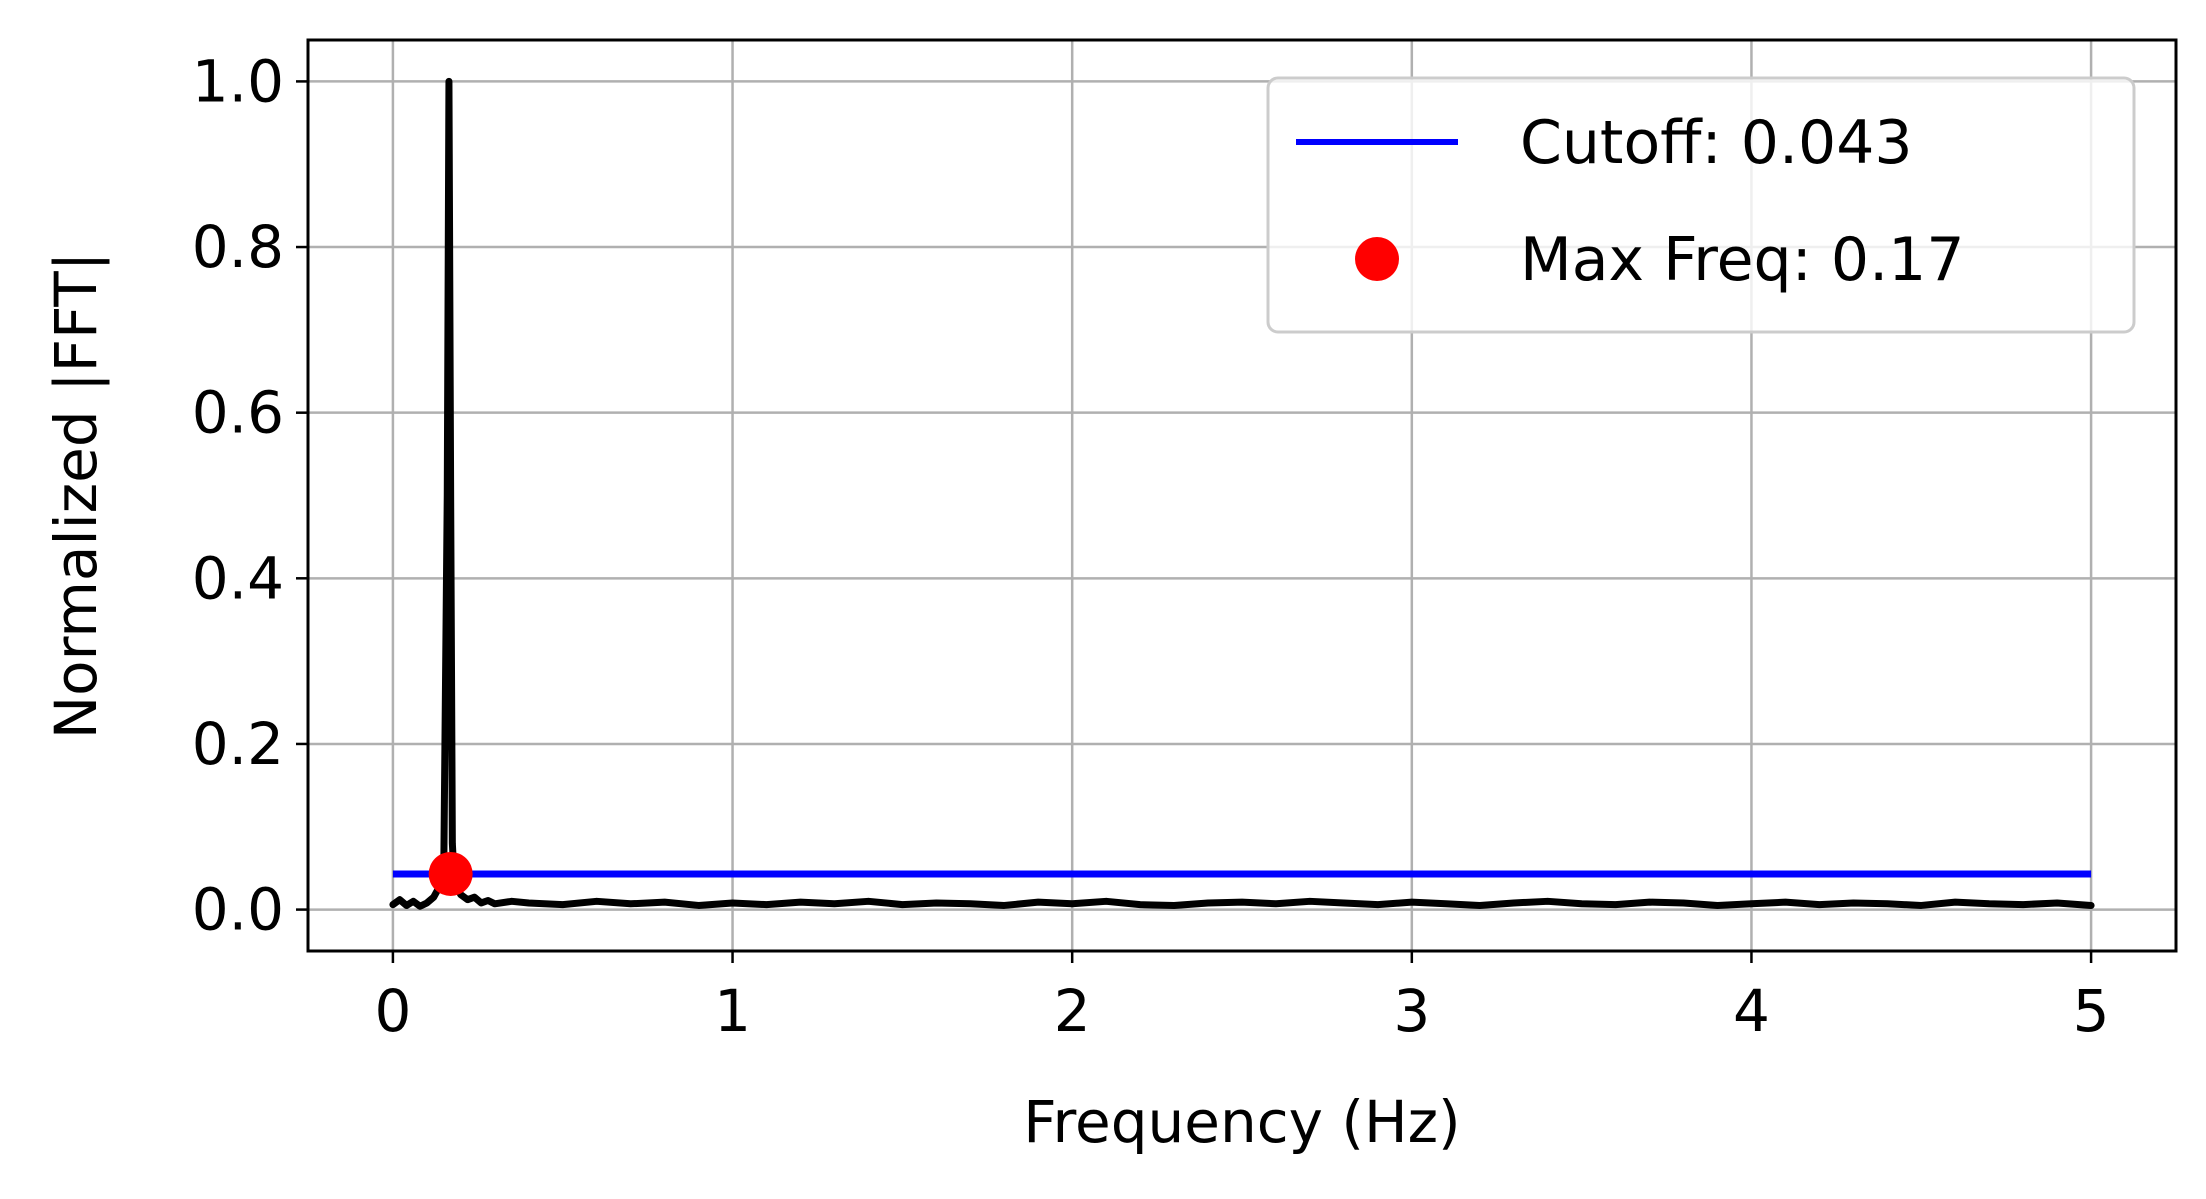 The image size is (2206, 1199). I want to click on y-tick-label: 0.6, so click(238, 413).